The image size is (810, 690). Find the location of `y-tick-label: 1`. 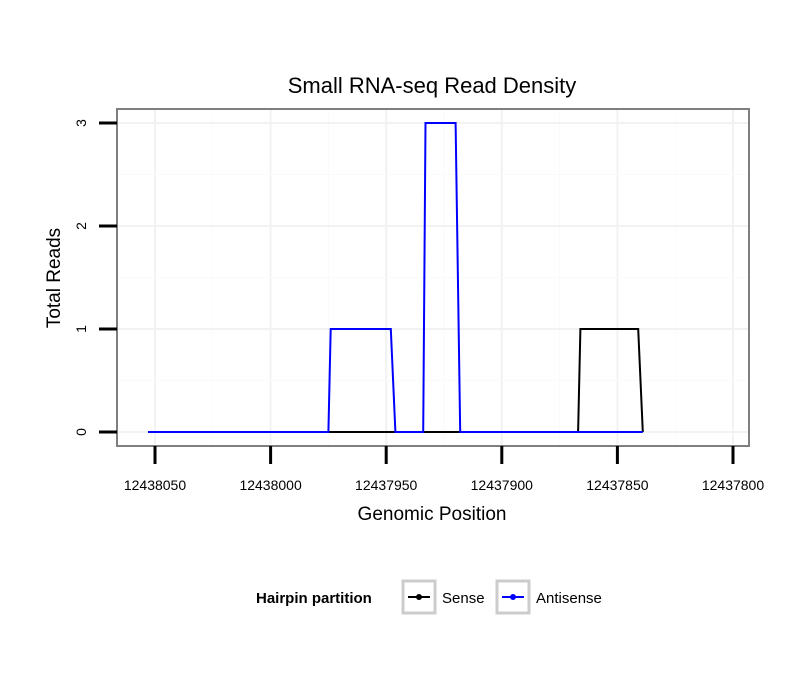

y-tick-label: 1 is located at coordinates (81, 329).